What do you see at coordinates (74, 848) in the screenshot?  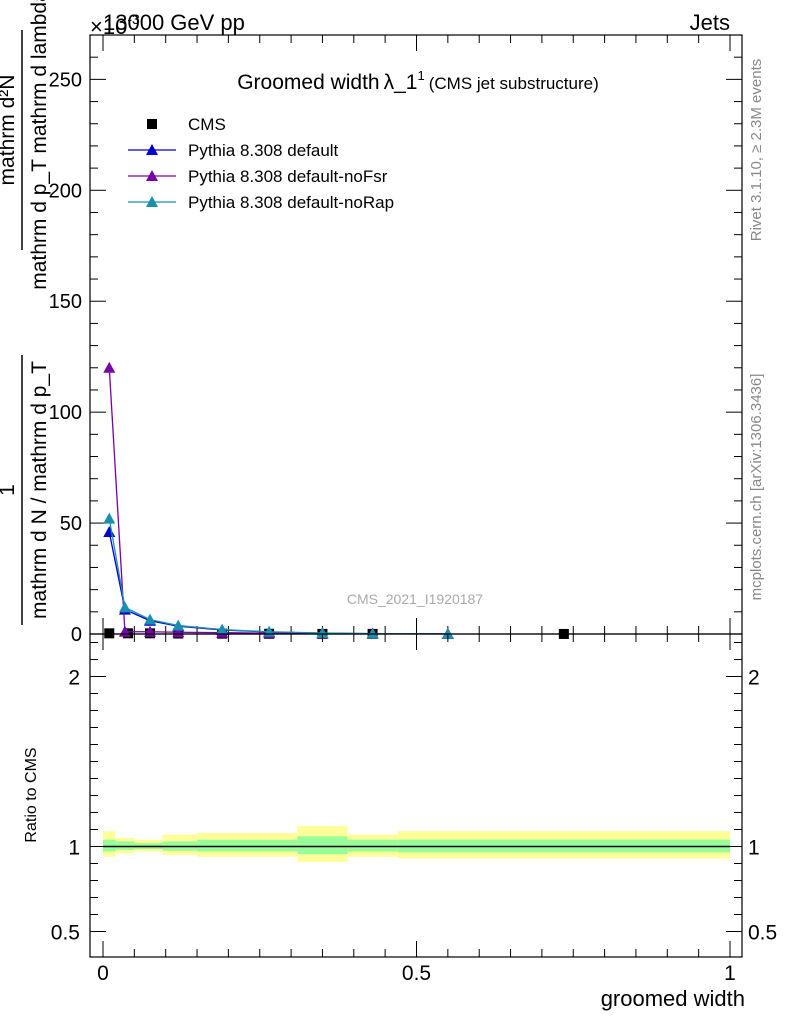 I see `ratio-ytick-label: 1` at bounding box center [74, 848].